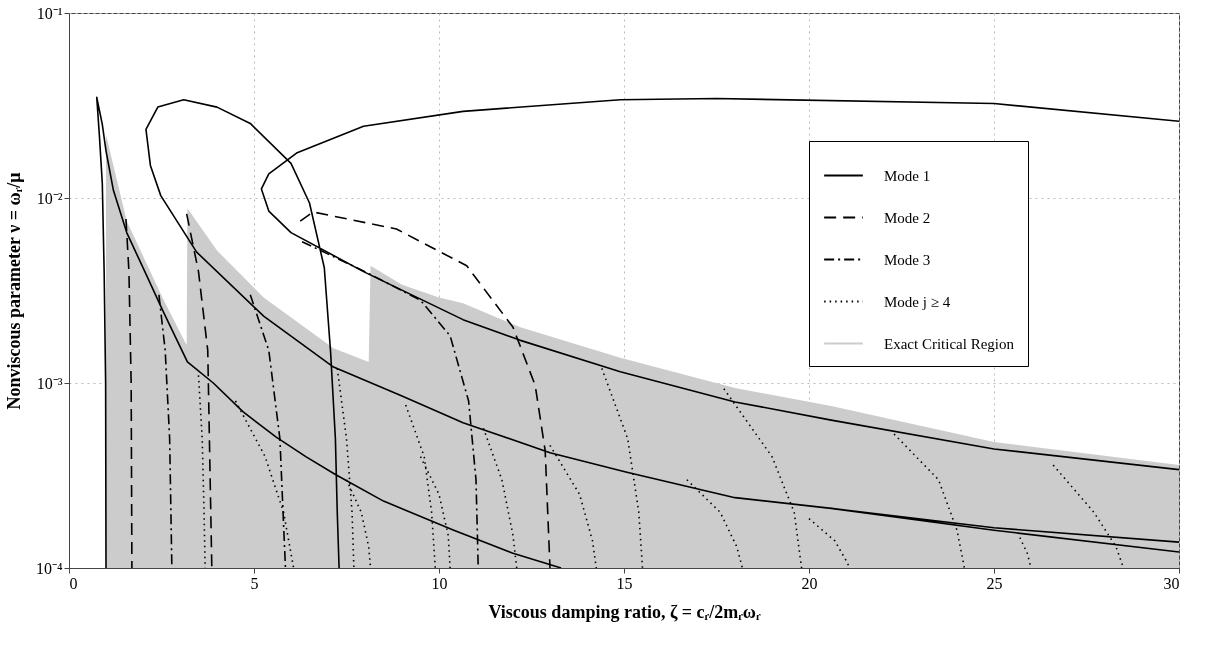  I want to click on x-tick-label: 25, so click(994, 583).